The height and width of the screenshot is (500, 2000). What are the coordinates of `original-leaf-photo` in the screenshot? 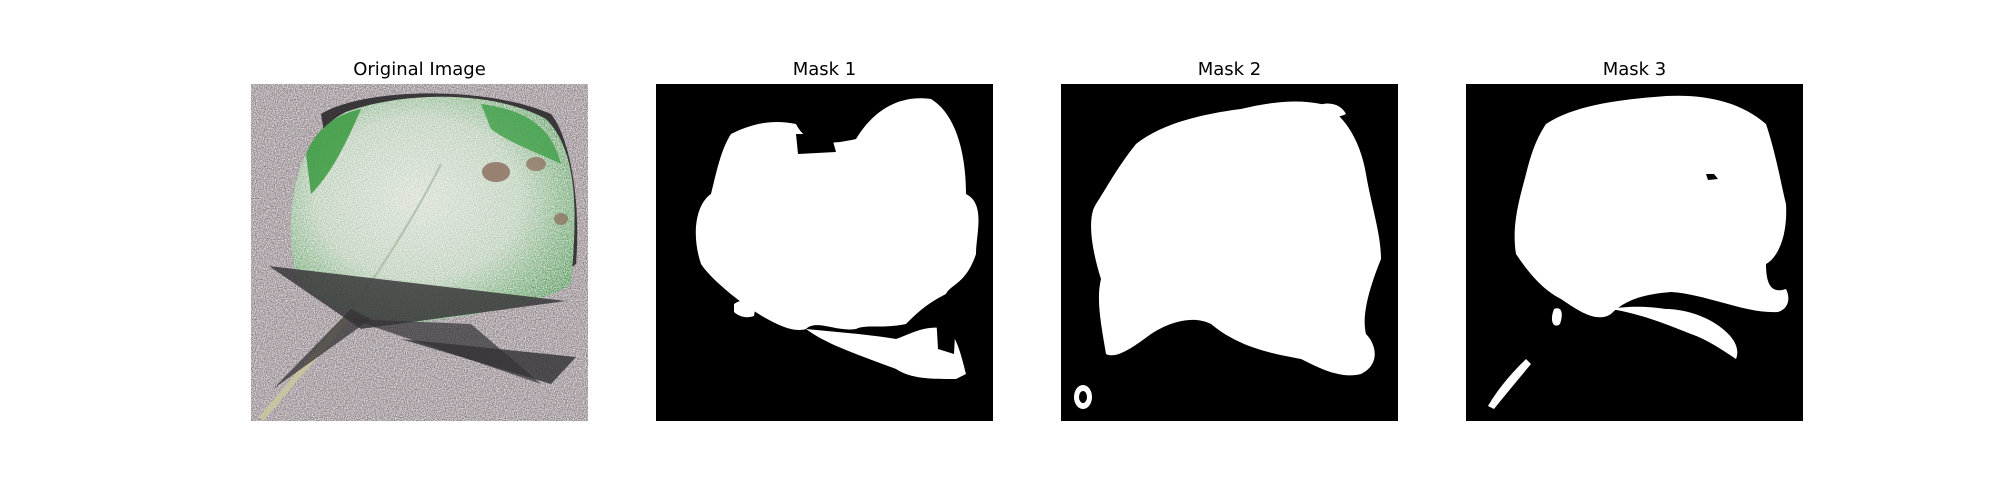 It's located at (419, 252).